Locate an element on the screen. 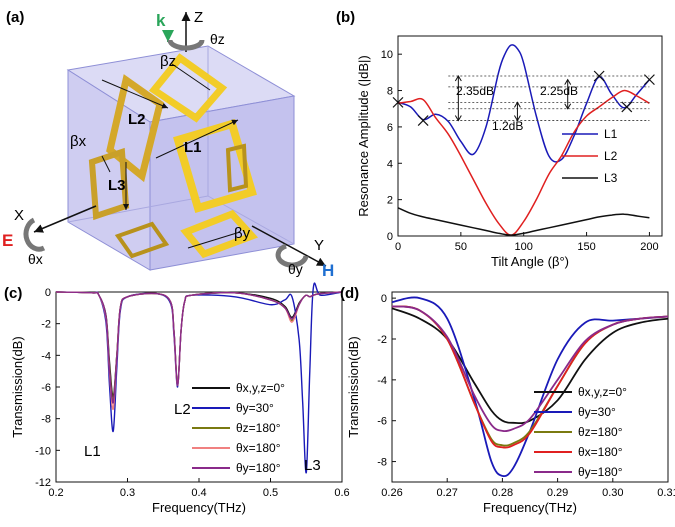 This screenshot has height=527, width=675. x-axis-label: X is located at coordinates (19, 215).